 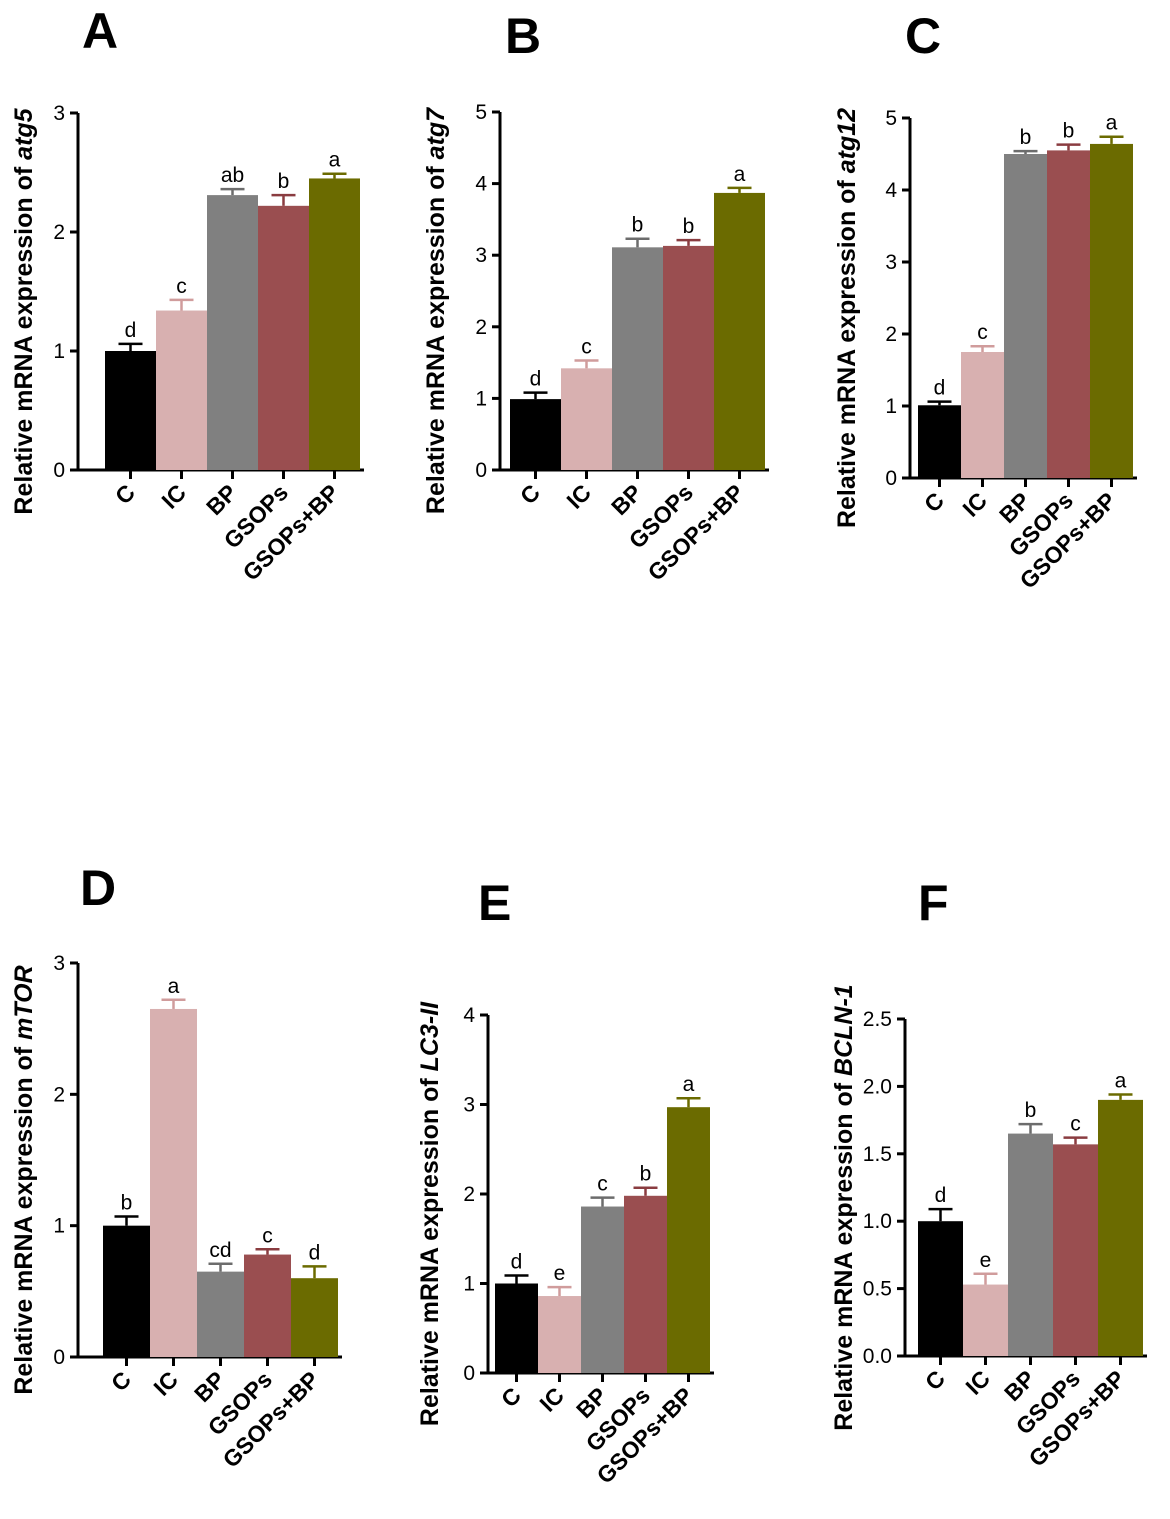 I want to click on significance-label: ab, so click(x=232, y=175).